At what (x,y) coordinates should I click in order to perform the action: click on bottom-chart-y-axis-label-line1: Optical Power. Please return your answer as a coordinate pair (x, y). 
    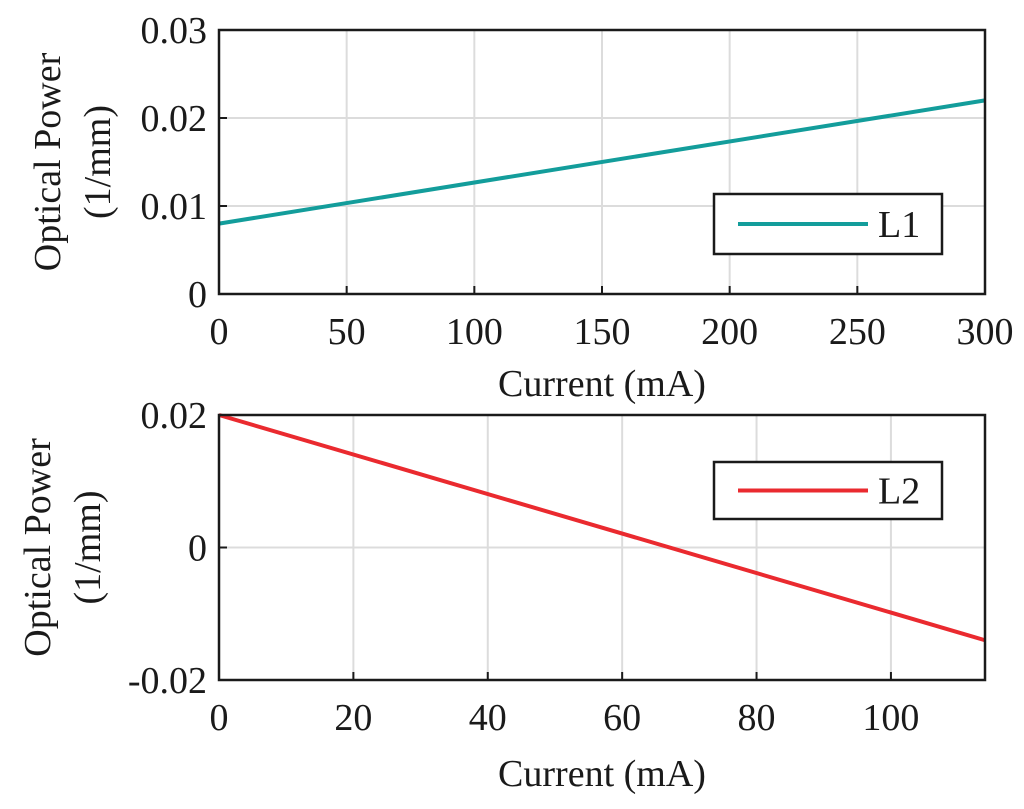
    Looking at the image, I should click on (38, 547).